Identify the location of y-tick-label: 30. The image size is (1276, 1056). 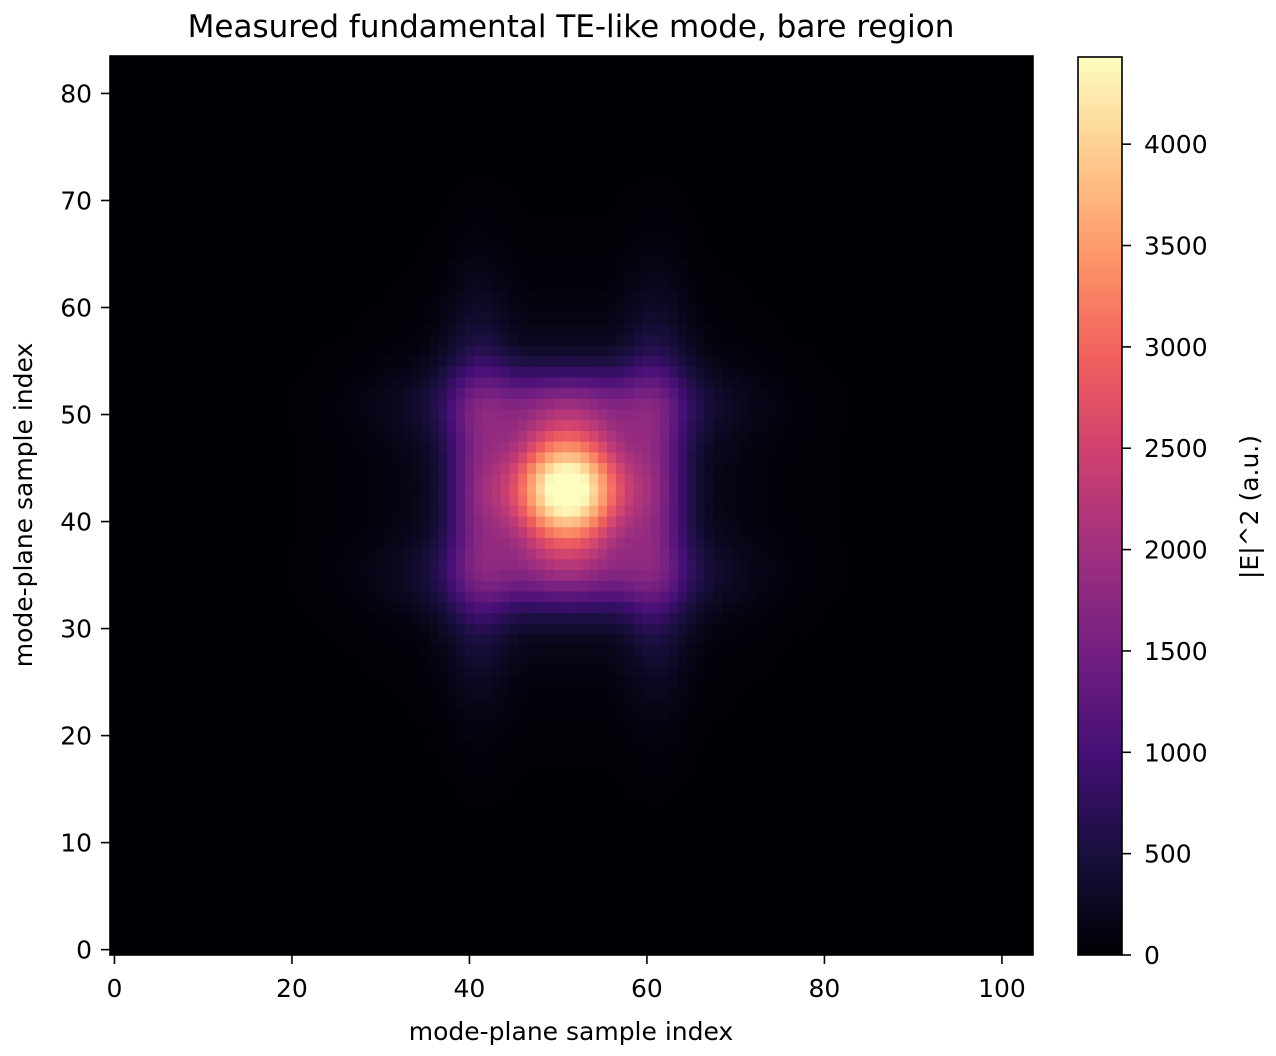
(76, 629).